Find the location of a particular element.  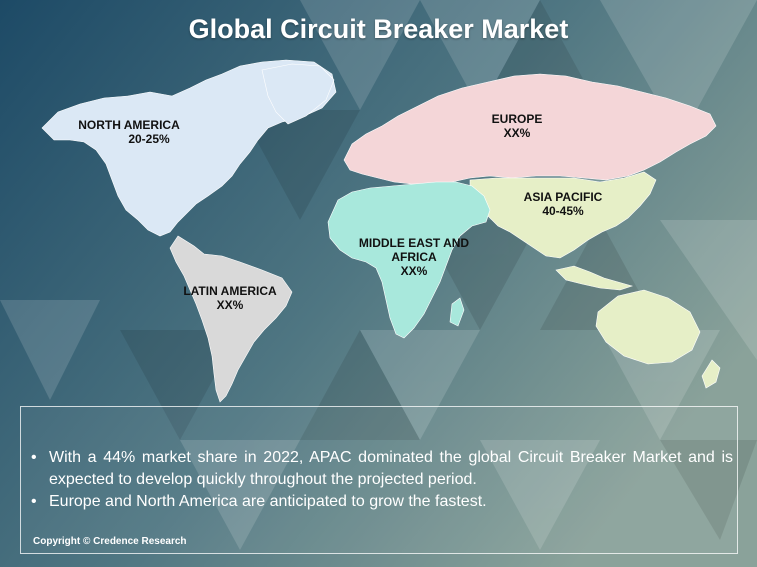

asia-pacific-label: ASIA PACIFIC 40-45% is located at coordinates (563, 204).